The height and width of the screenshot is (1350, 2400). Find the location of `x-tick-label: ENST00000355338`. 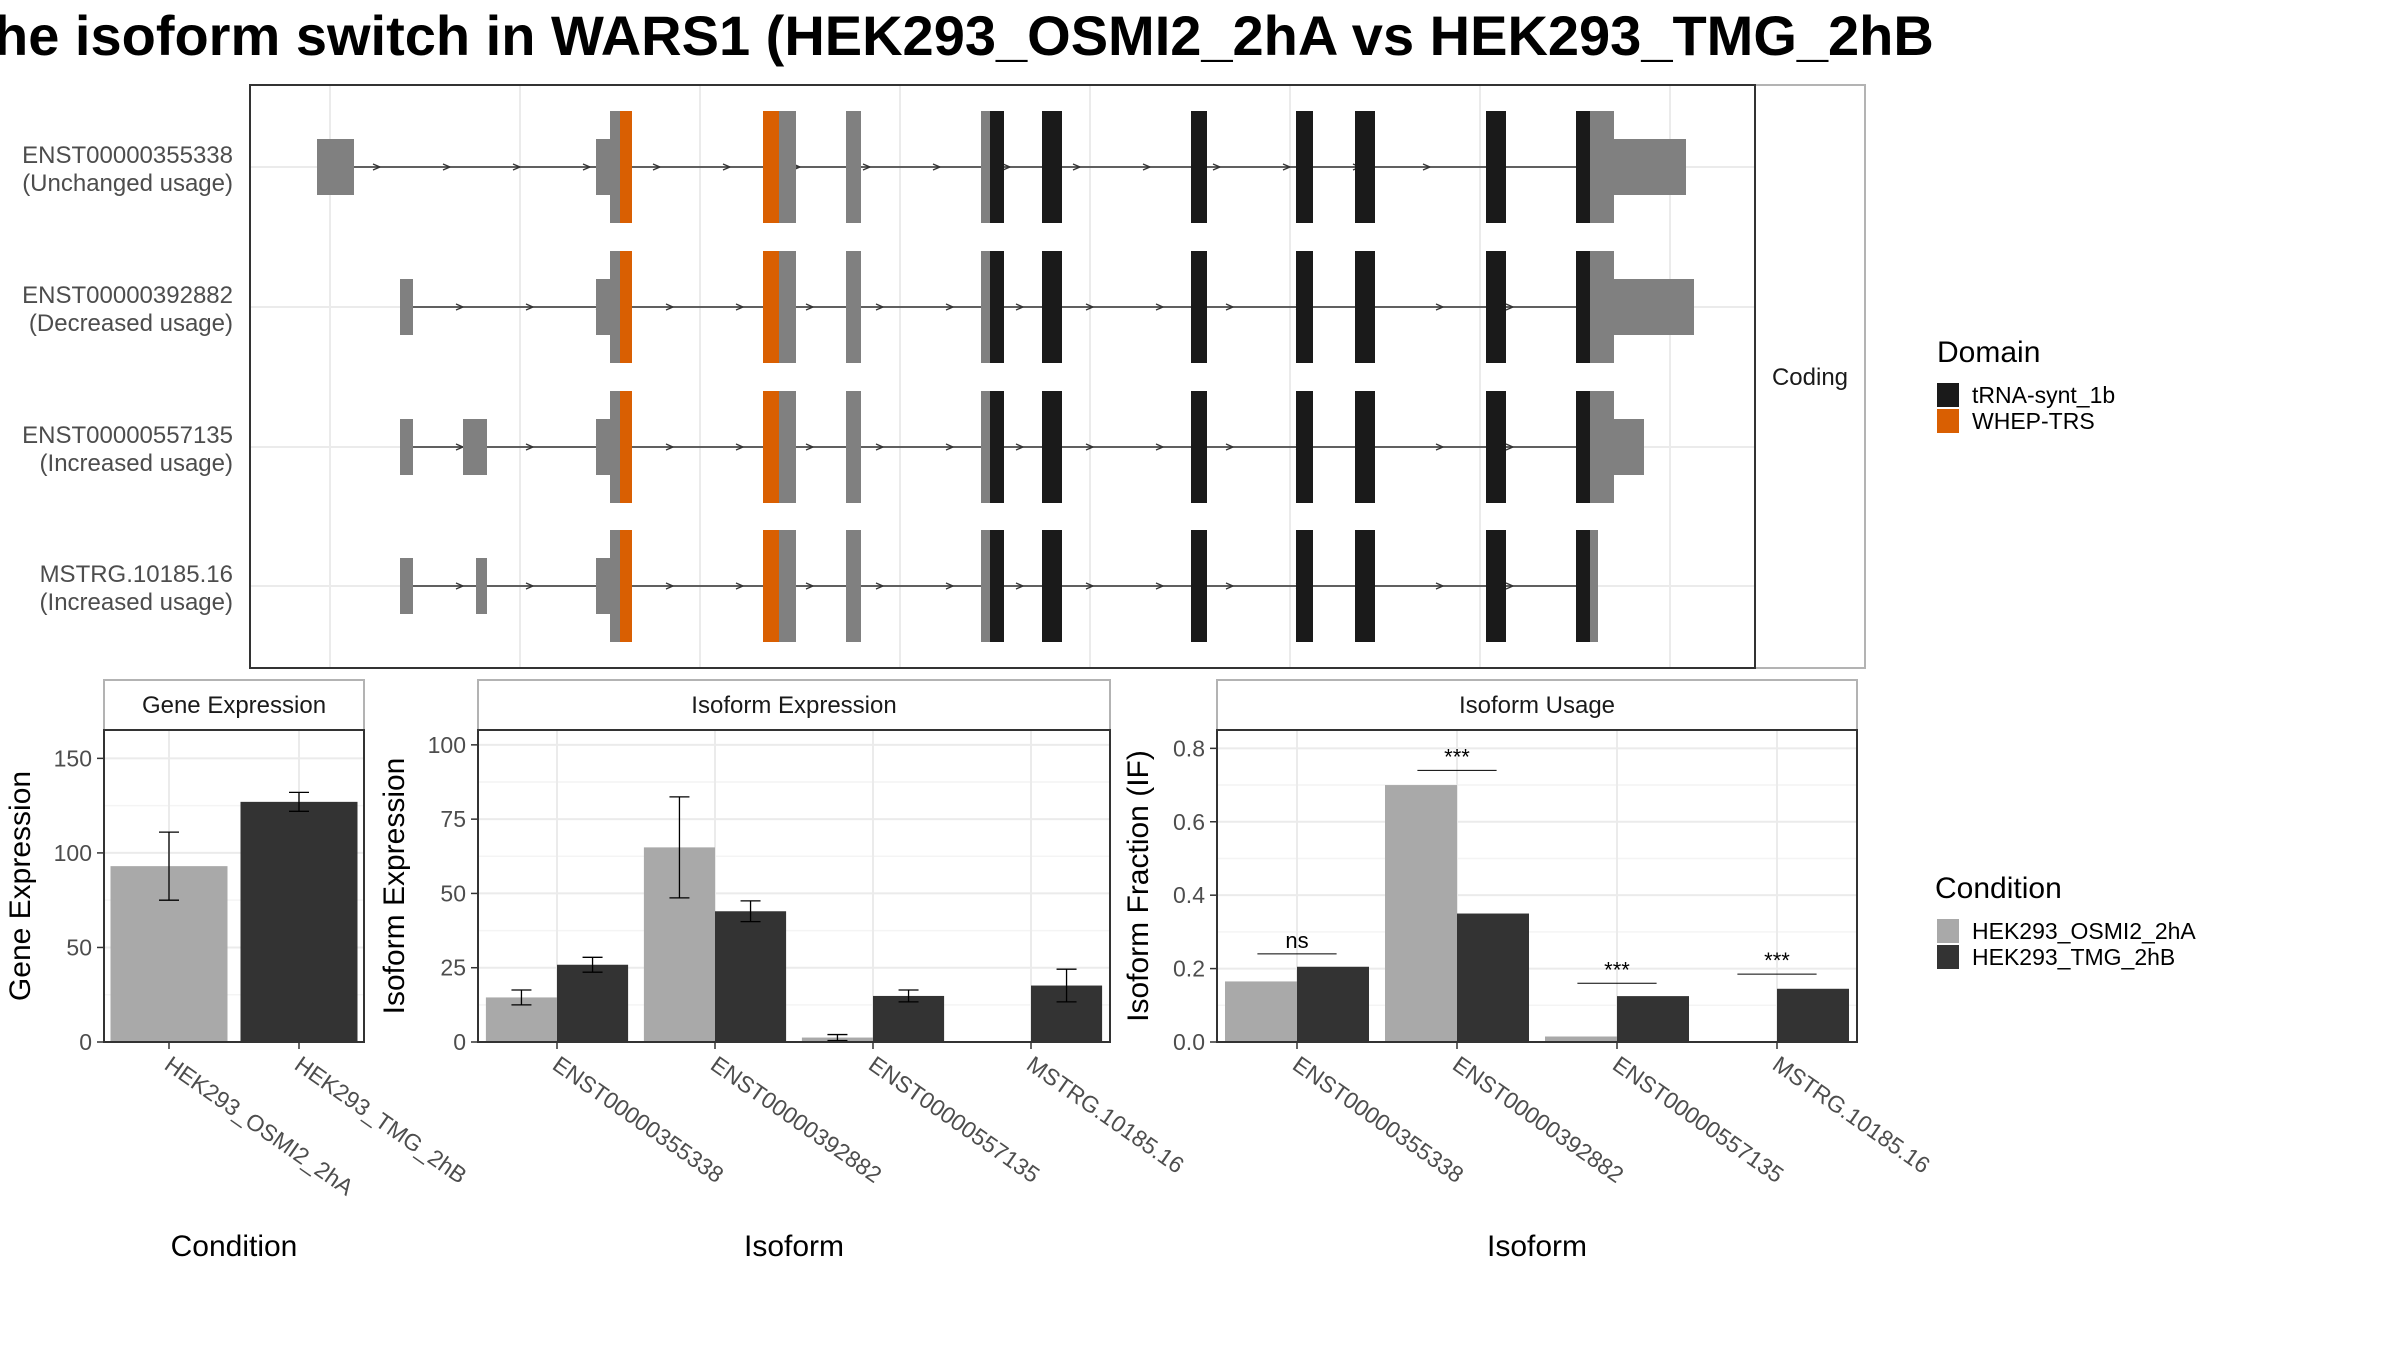

x-tick-label: ENST00000355338 is located at coordinates (1378, 1119).